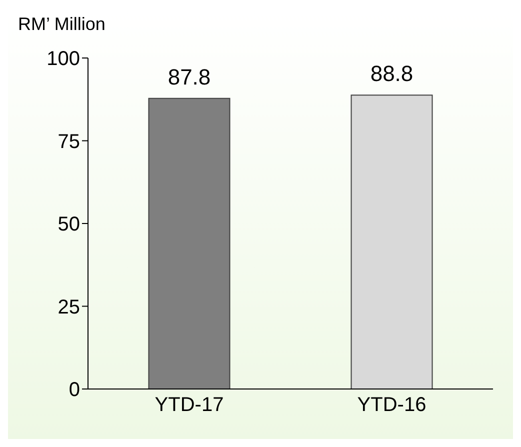 The image size is (521, 447). I want to click on y-tick-label: 0, so click(74, 390).